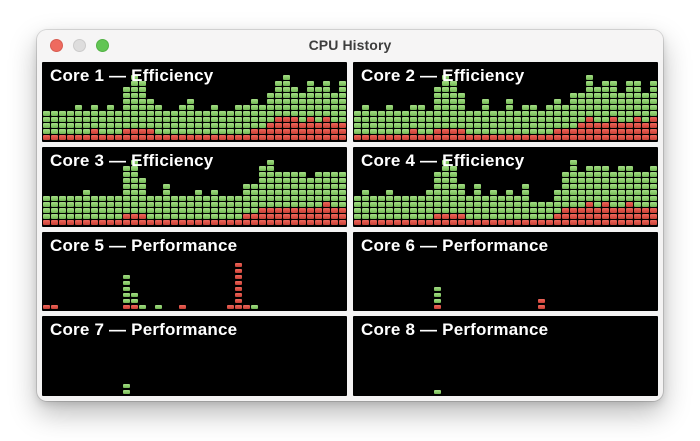 The image size is (700, 441). What do you see at coordinates (132, 75) in the screenshot?
I see `core-1-label: Core 1 — Efficiency` at bounding box center [132, 75].